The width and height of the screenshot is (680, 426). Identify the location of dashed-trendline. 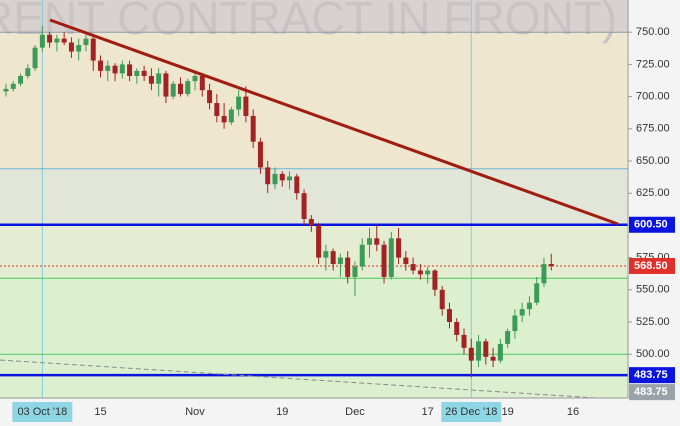
(314, 380).